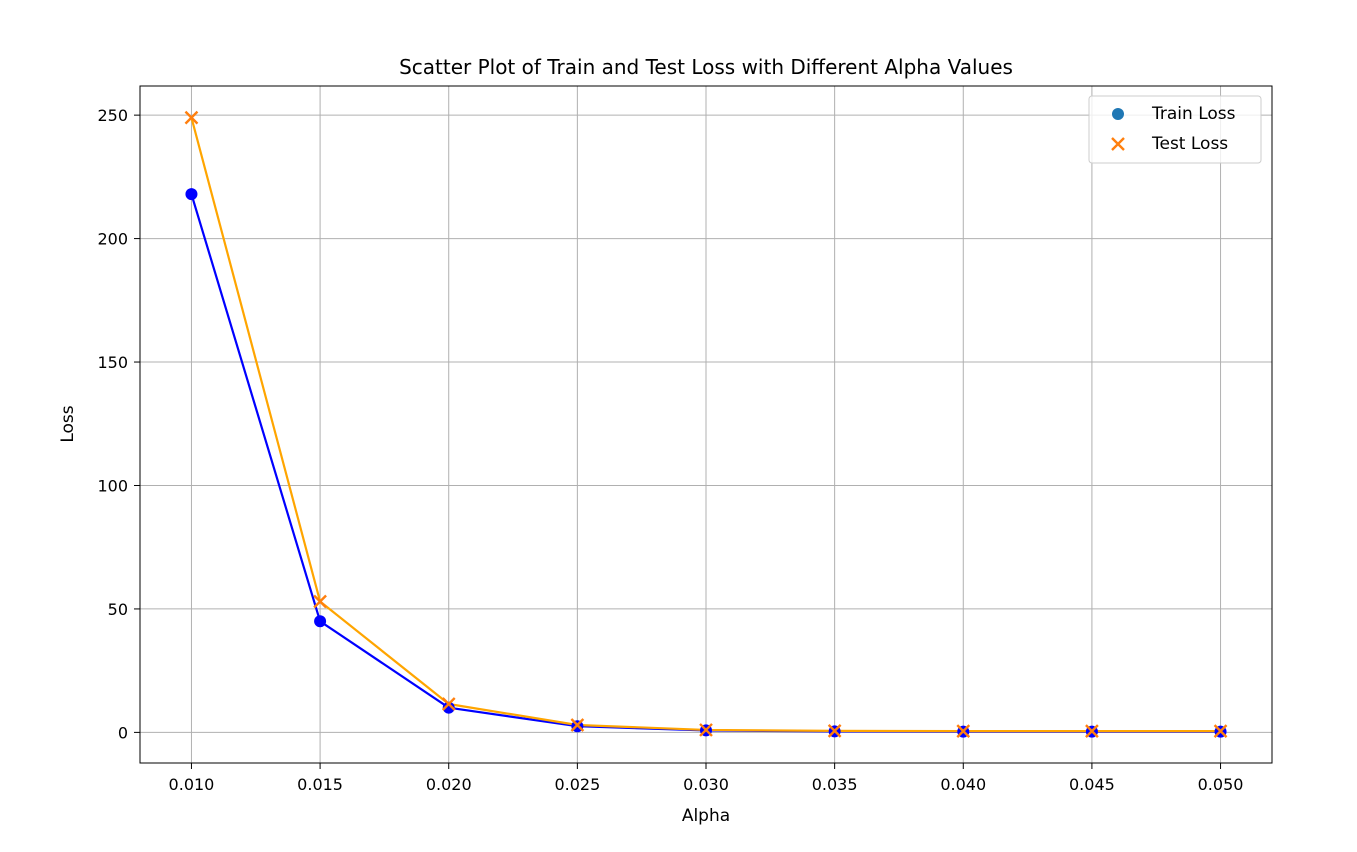 This screenshot has height=852, width=1357. I want to click on x-tick-label: 0.050, so click(1221, 784).